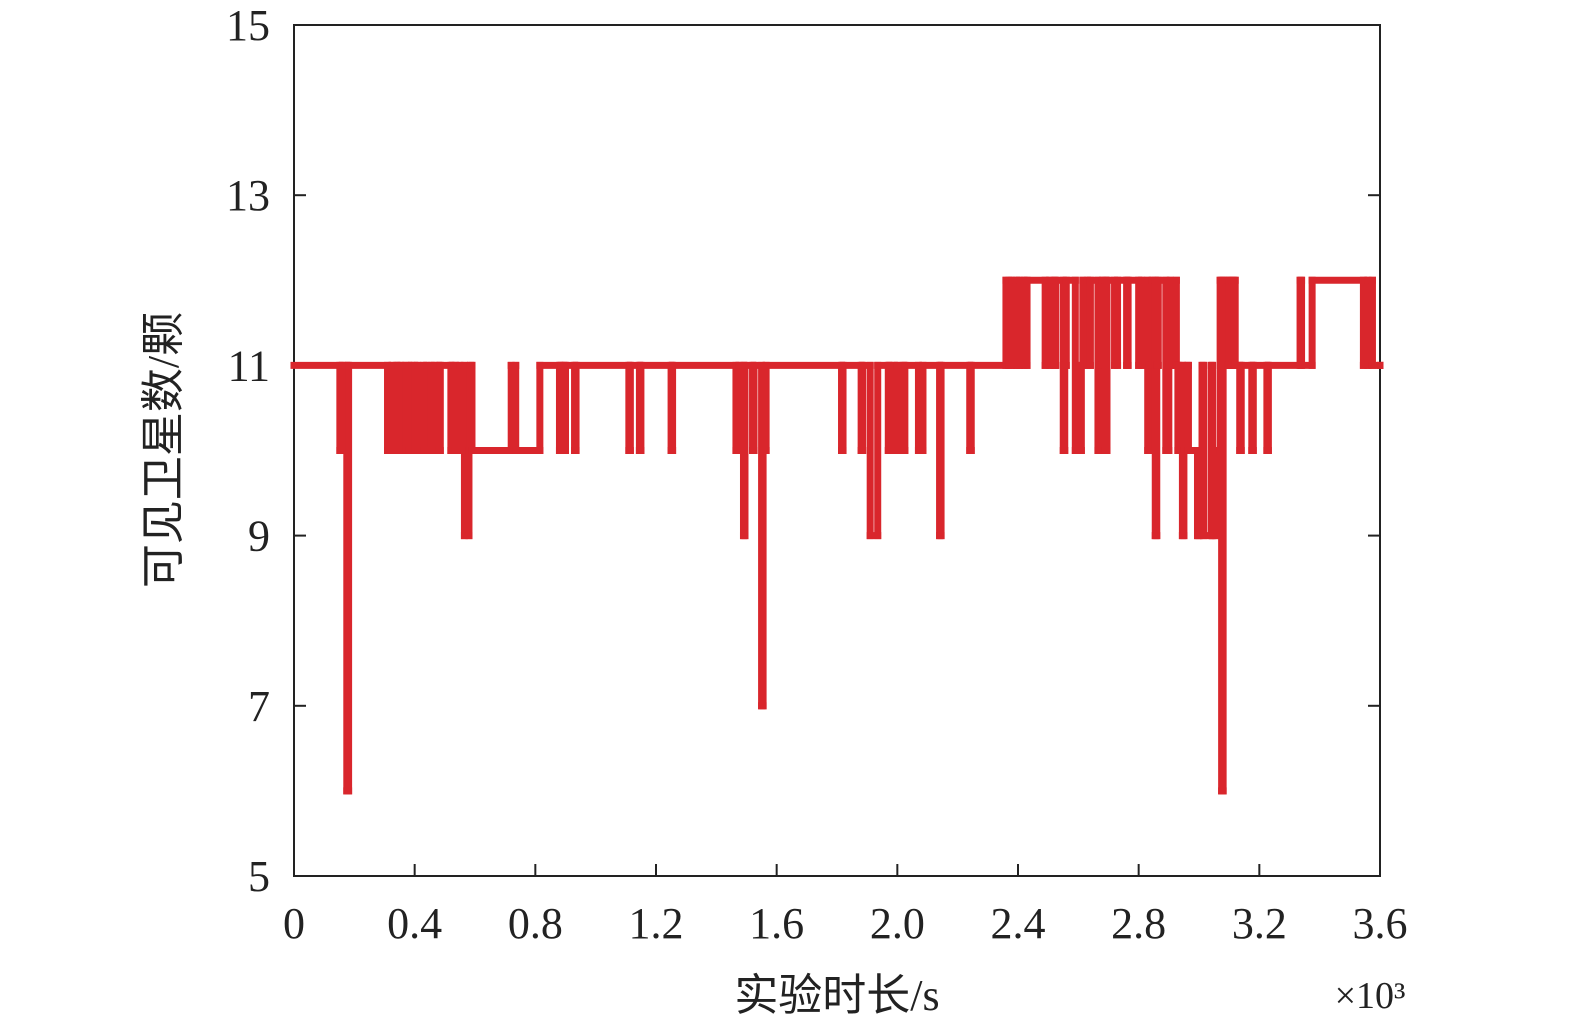  I want to click on x-multiplier: ×10³, so click(1370, 996).